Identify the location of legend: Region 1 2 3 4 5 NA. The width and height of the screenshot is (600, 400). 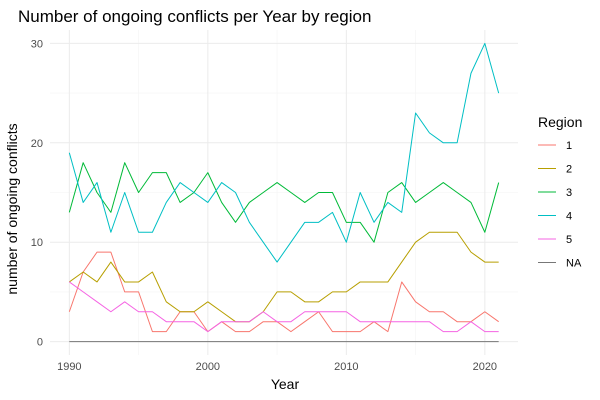
(560, 192).